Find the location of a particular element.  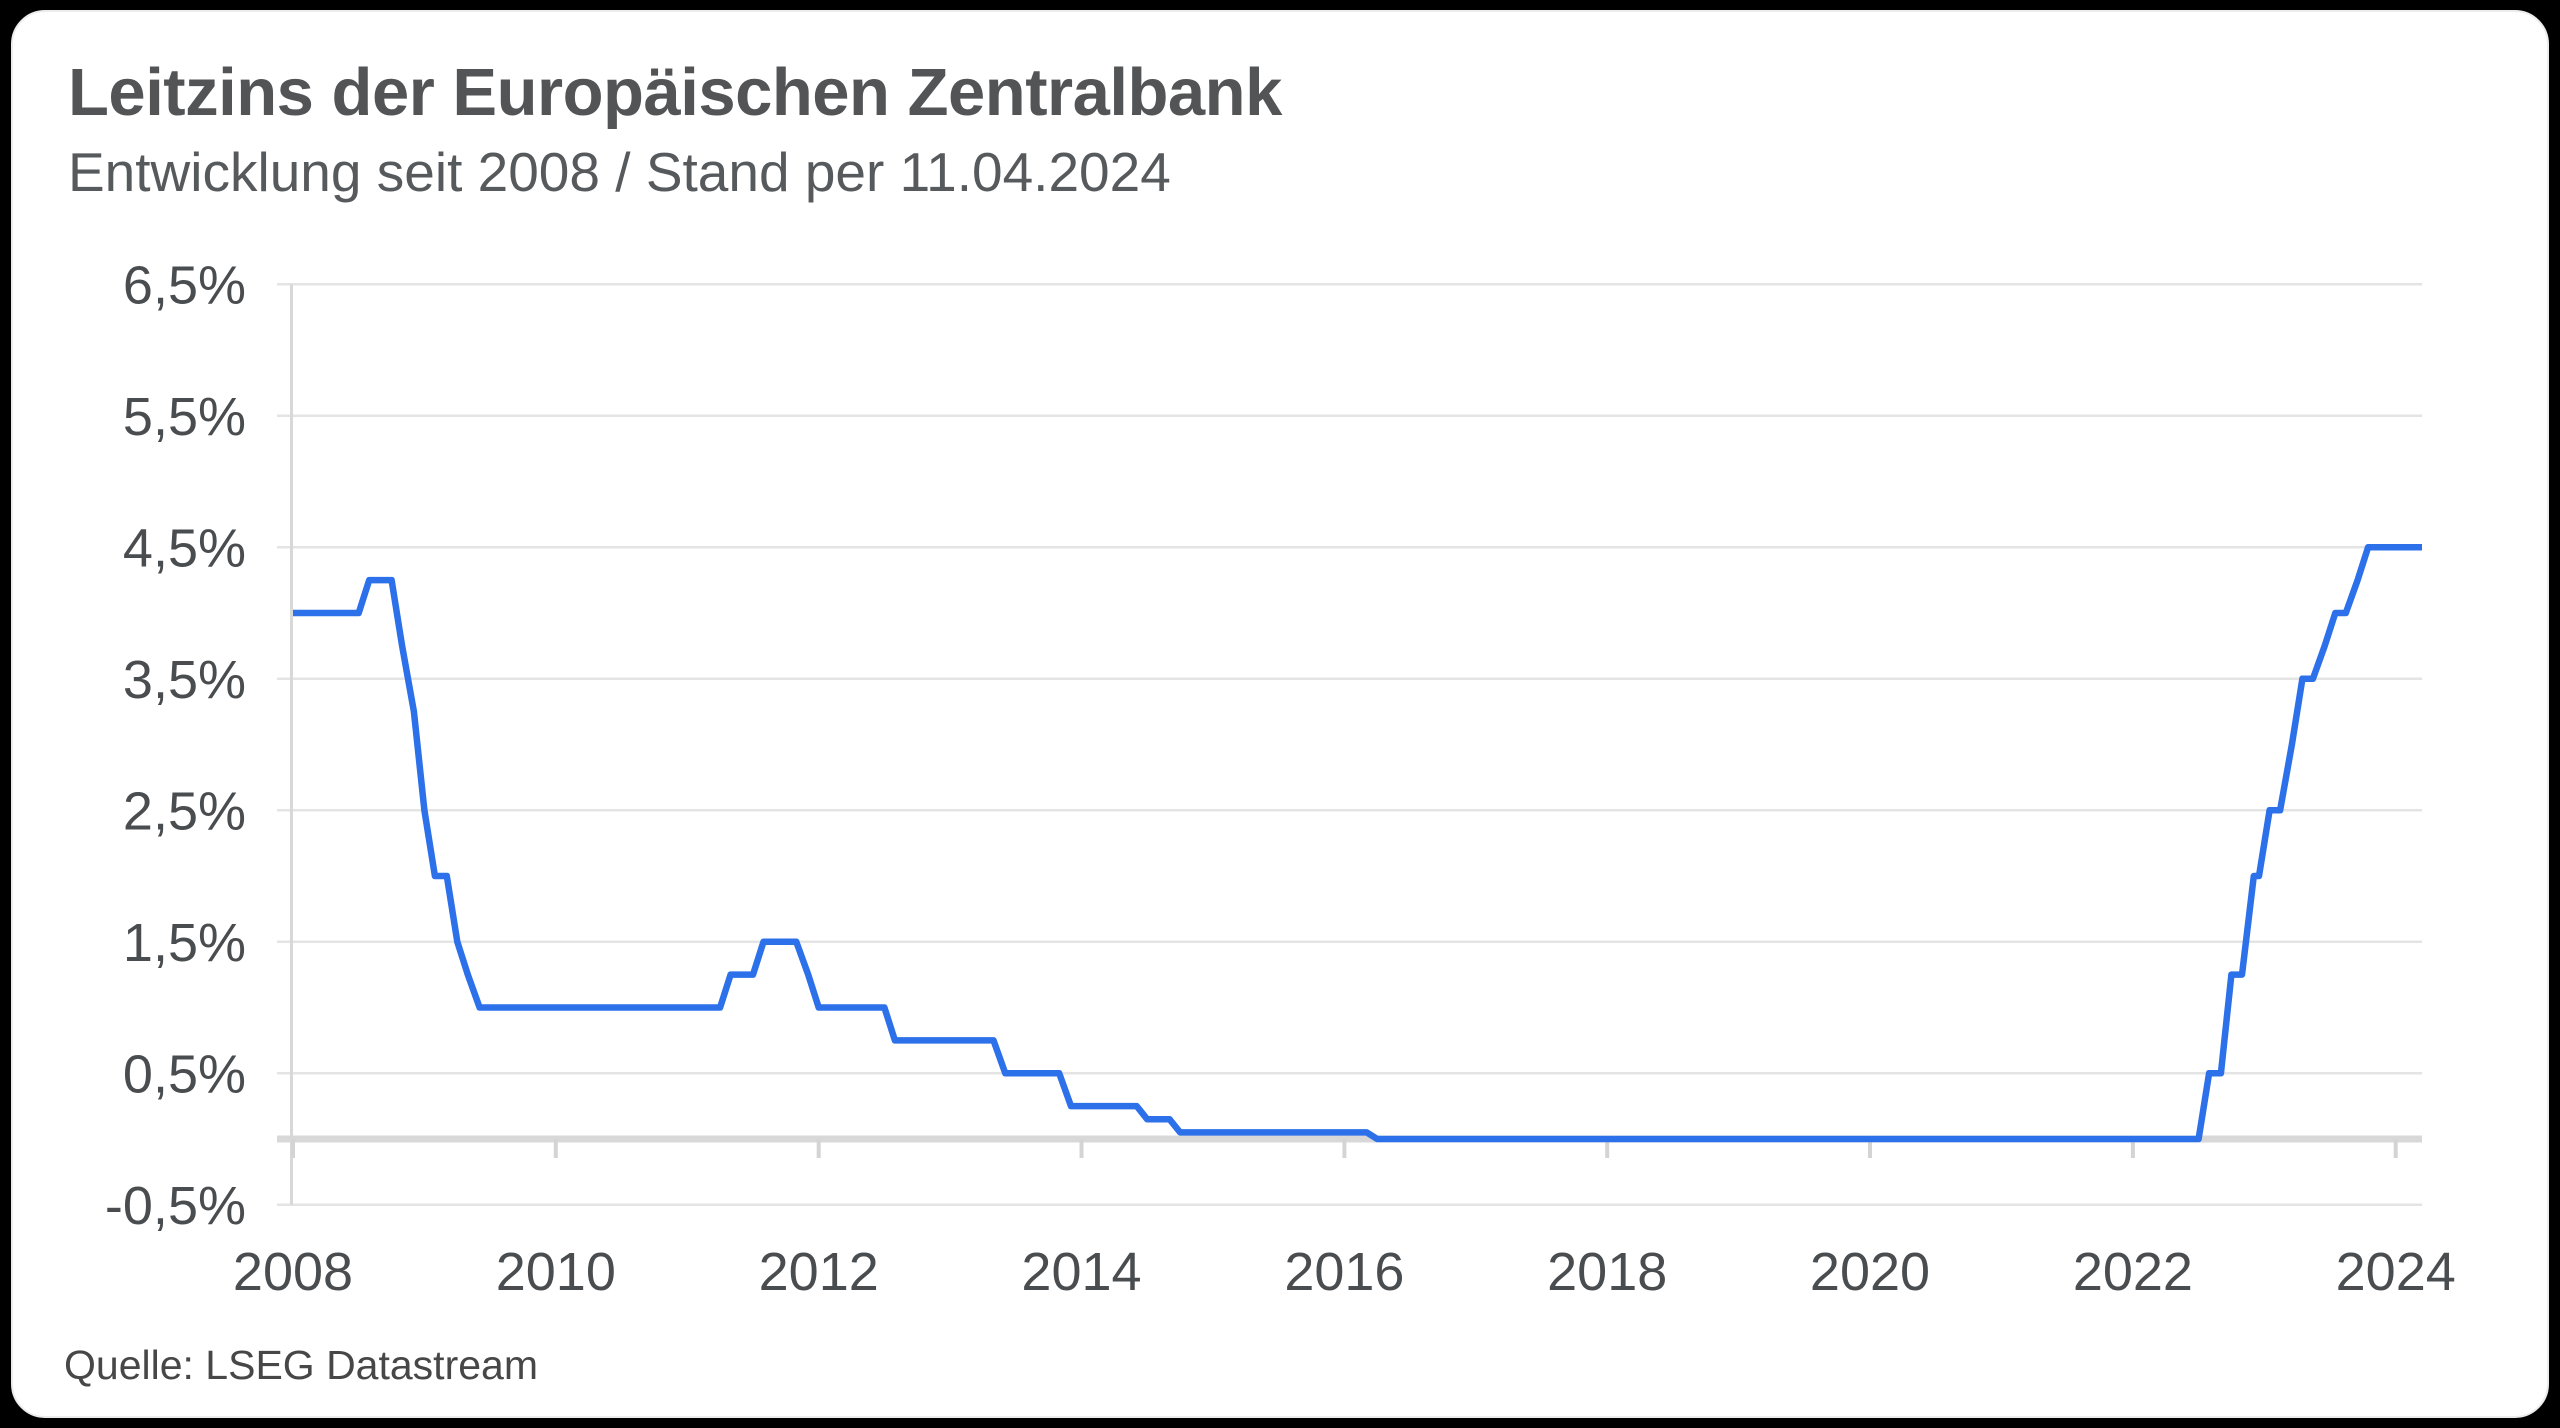

chart-title: Leitzins der Europäischen Zentralbank is located at coordinates (675, 92).